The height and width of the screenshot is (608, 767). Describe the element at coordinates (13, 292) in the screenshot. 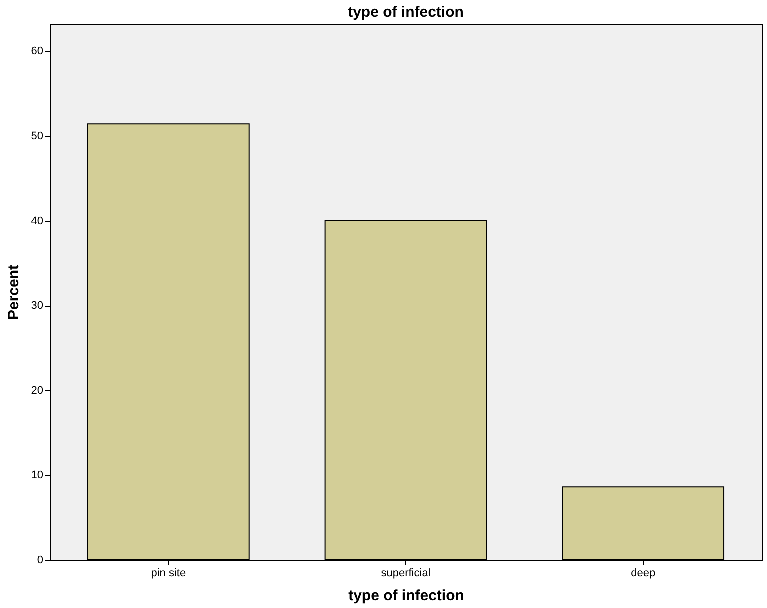

I see `y-axis-title: Percent` at that location.